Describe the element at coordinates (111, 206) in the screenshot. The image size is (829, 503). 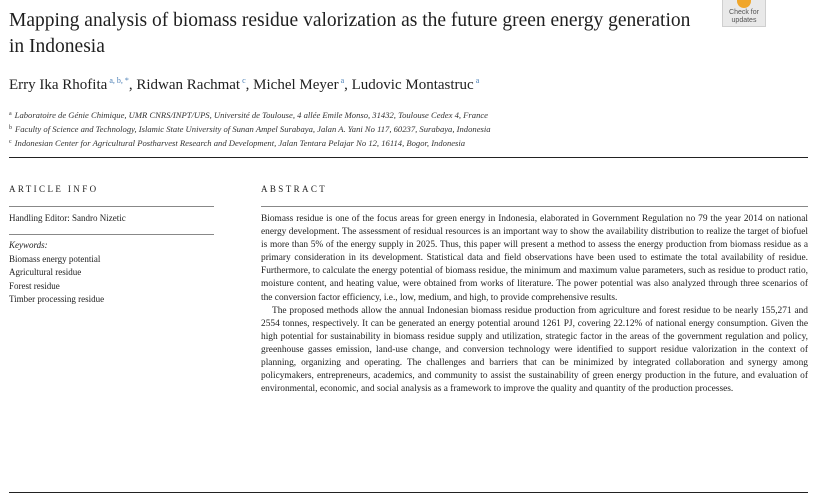
I see `article-info-divider` at that location.